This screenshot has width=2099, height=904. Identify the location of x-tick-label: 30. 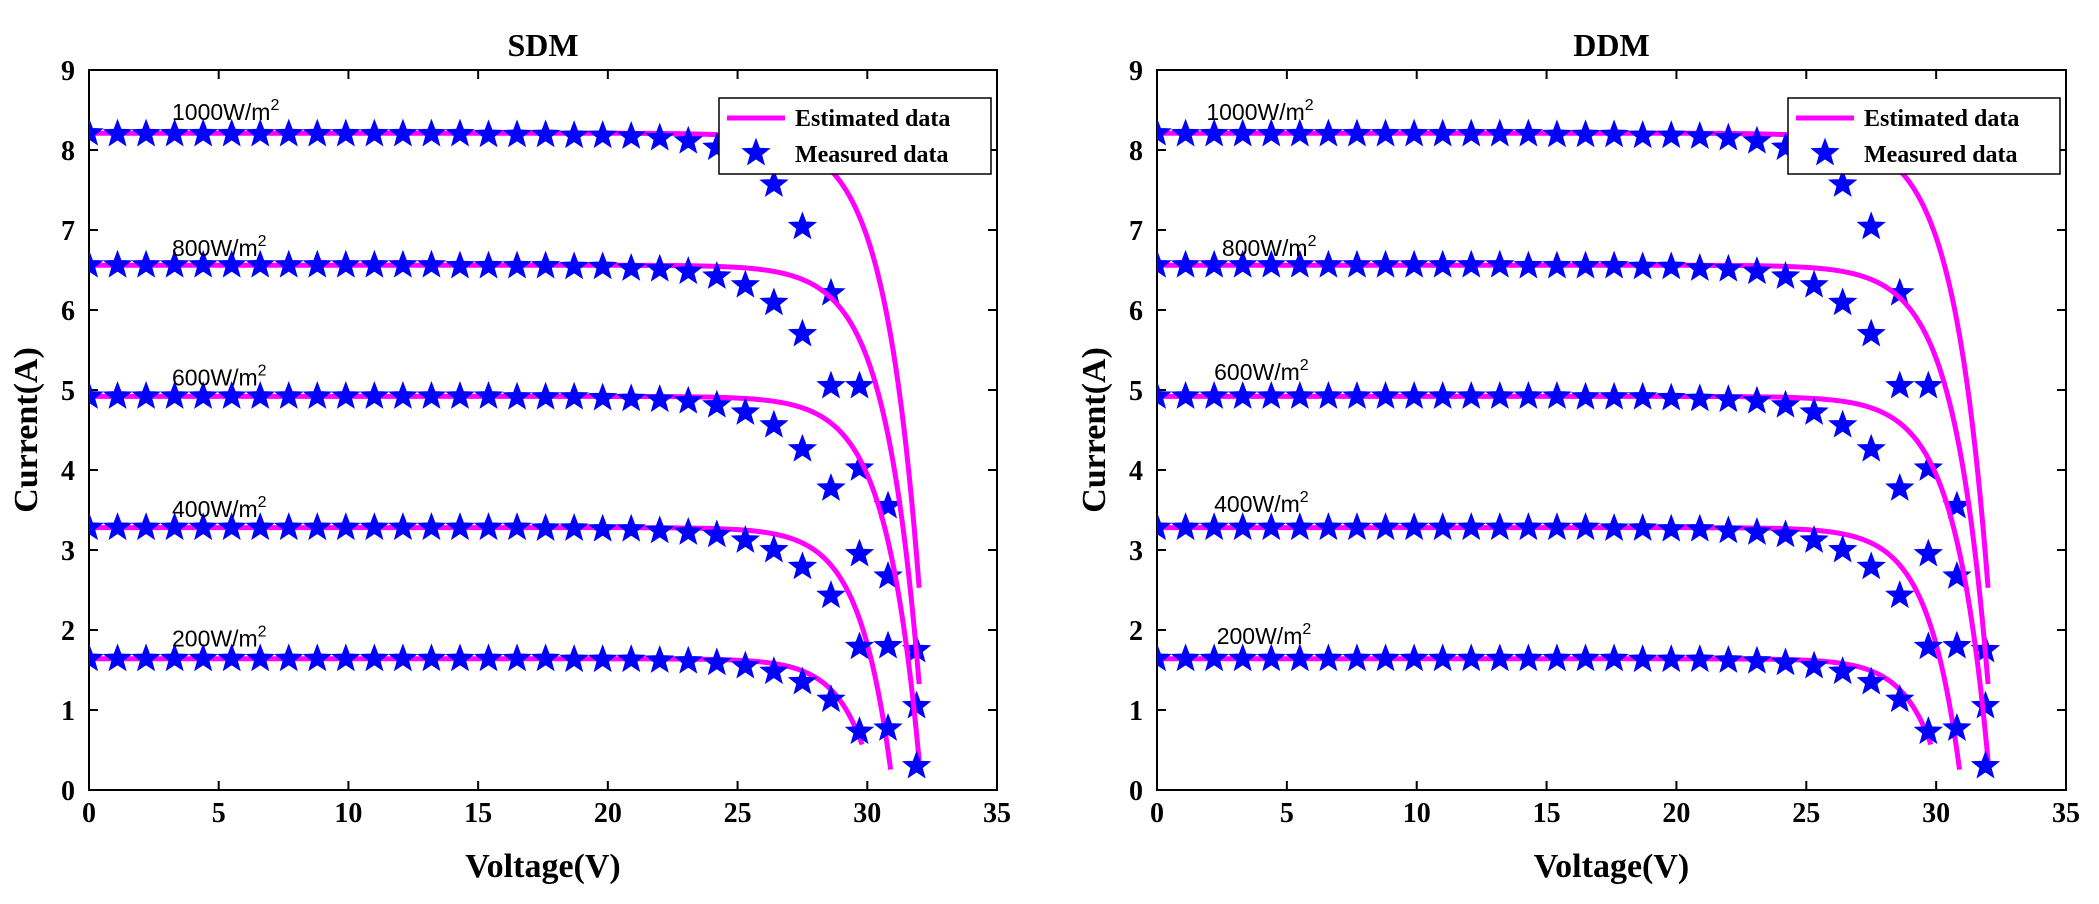
(1936, 813).